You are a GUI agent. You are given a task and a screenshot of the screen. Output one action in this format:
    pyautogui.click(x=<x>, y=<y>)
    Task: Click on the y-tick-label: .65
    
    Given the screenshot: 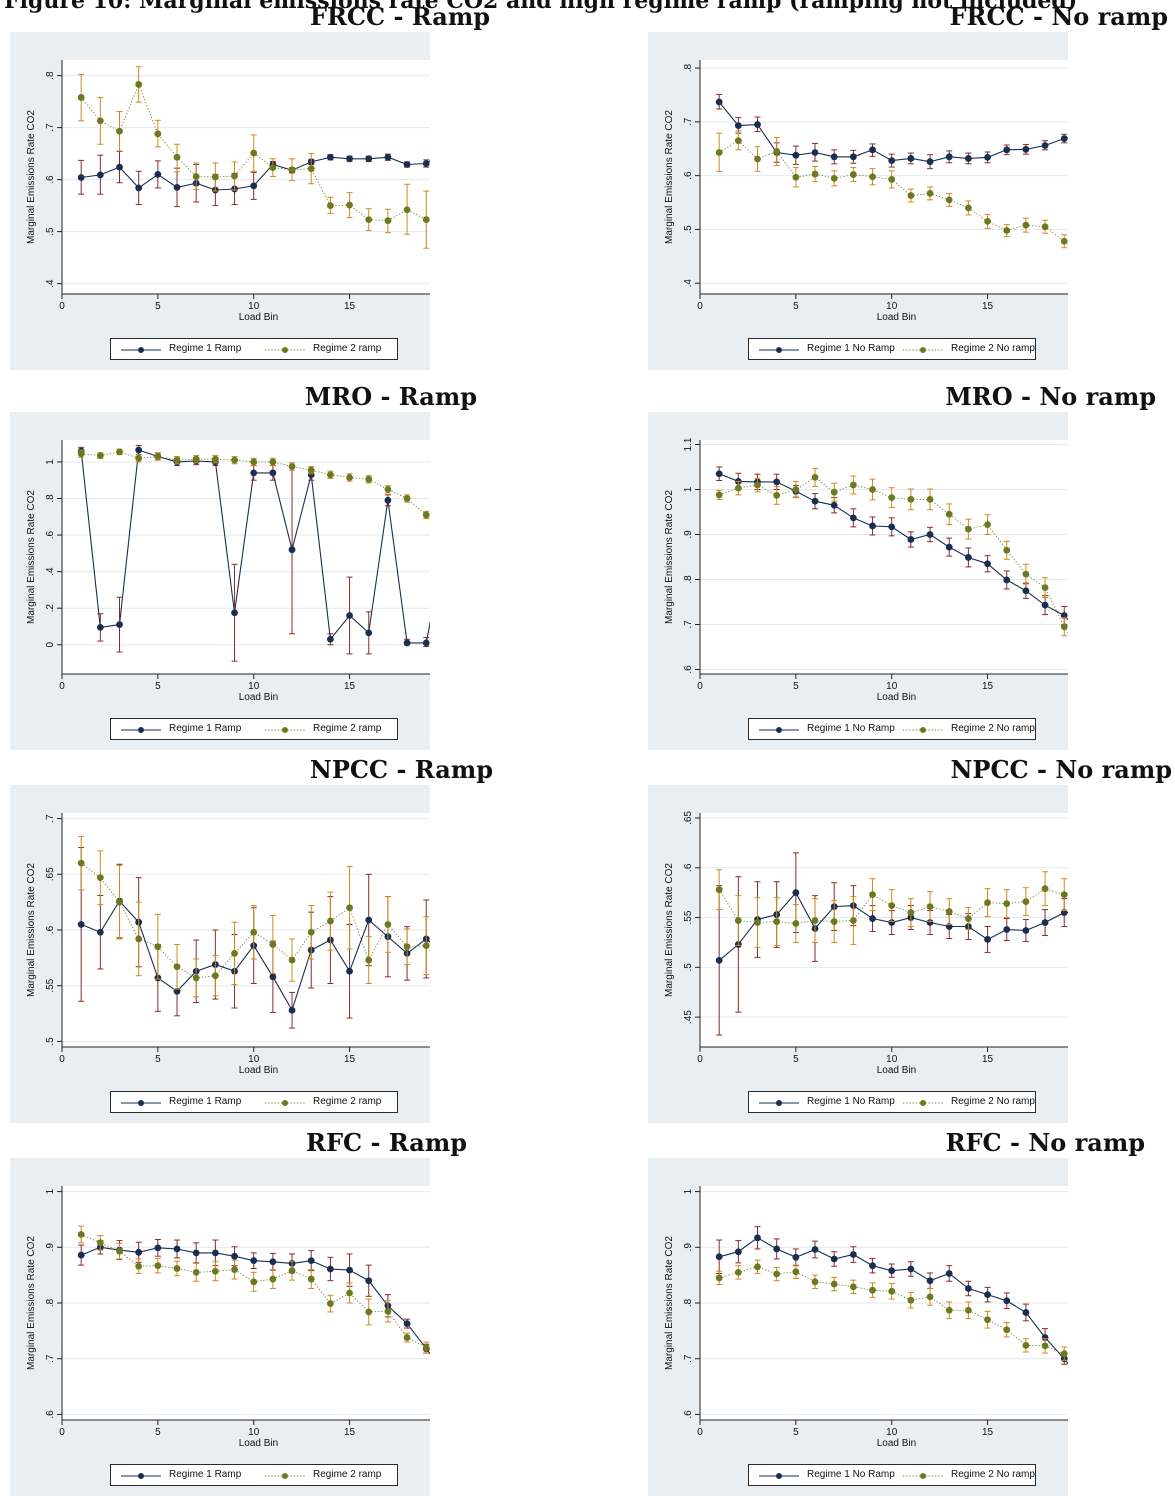 What is the action you would take?
    pyautogui.click(x=688, y=818)
    